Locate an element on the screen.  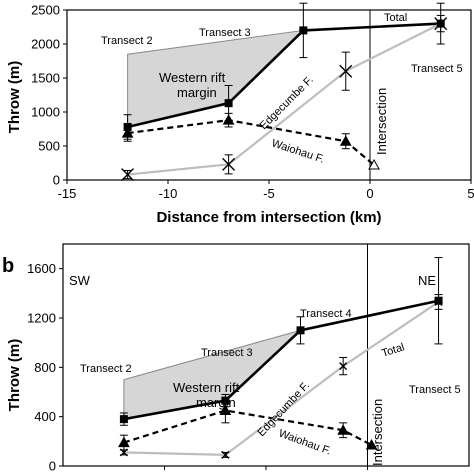
b-annot-transect-5: Transect 5 is located at coordinates (435, 390).